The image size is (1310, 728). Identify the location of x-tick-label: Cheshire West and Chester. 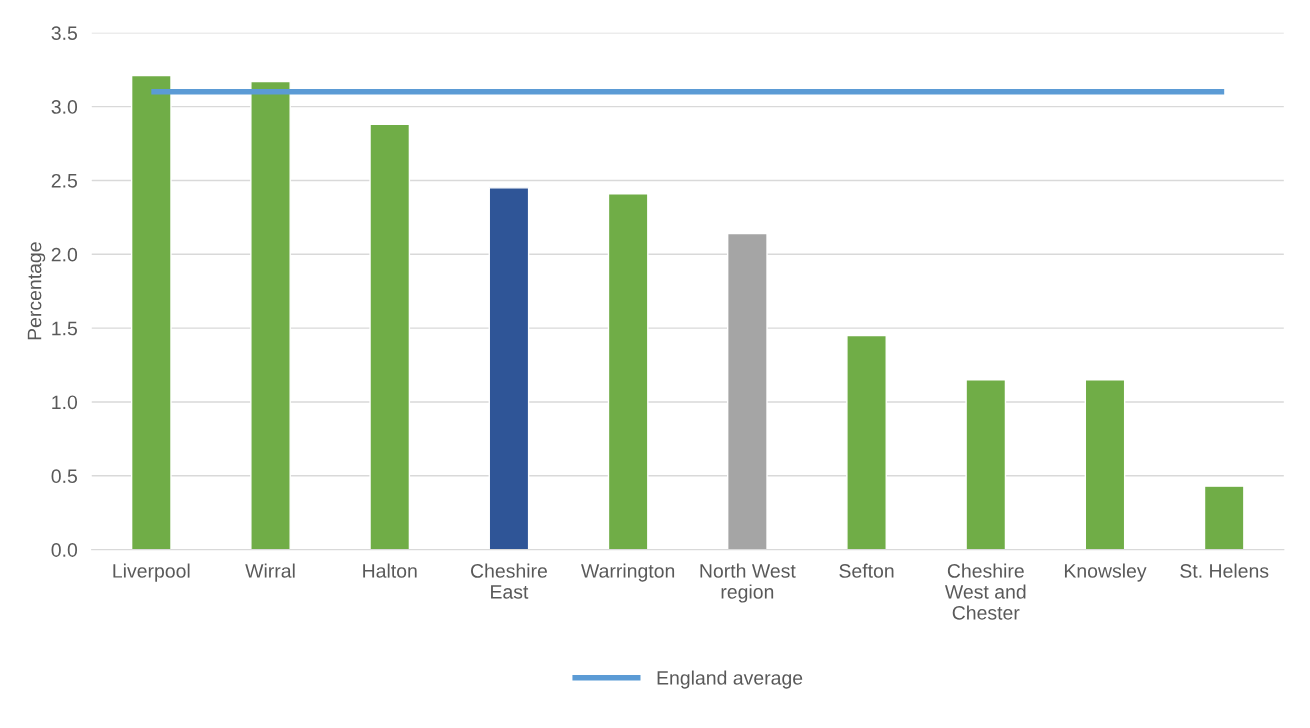
(985, 591).